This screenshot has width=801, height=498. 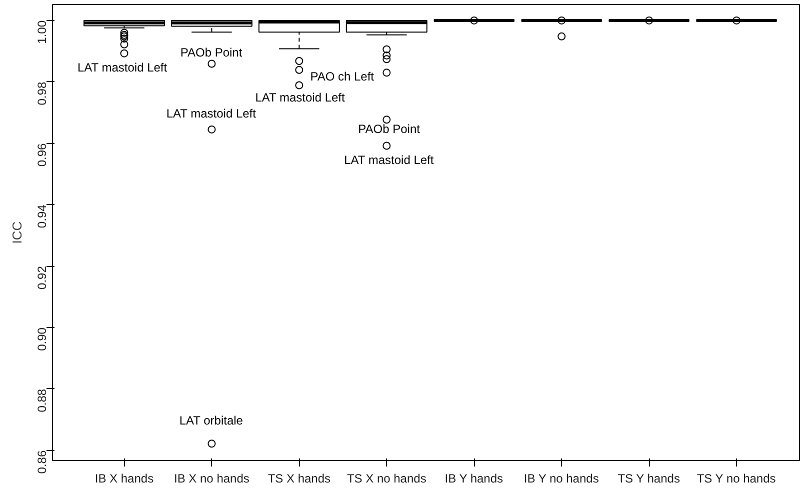 I want to click on x-tick-label: TS Y hands, so click(x=649, y=479).